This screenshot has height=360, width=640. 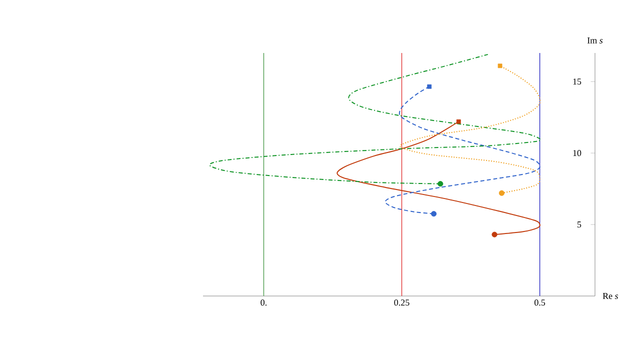 What do you see at coordinates (263, 303) in the screenshot?
I see `x-tick-label: 0.` at bounding box center [263, 303].